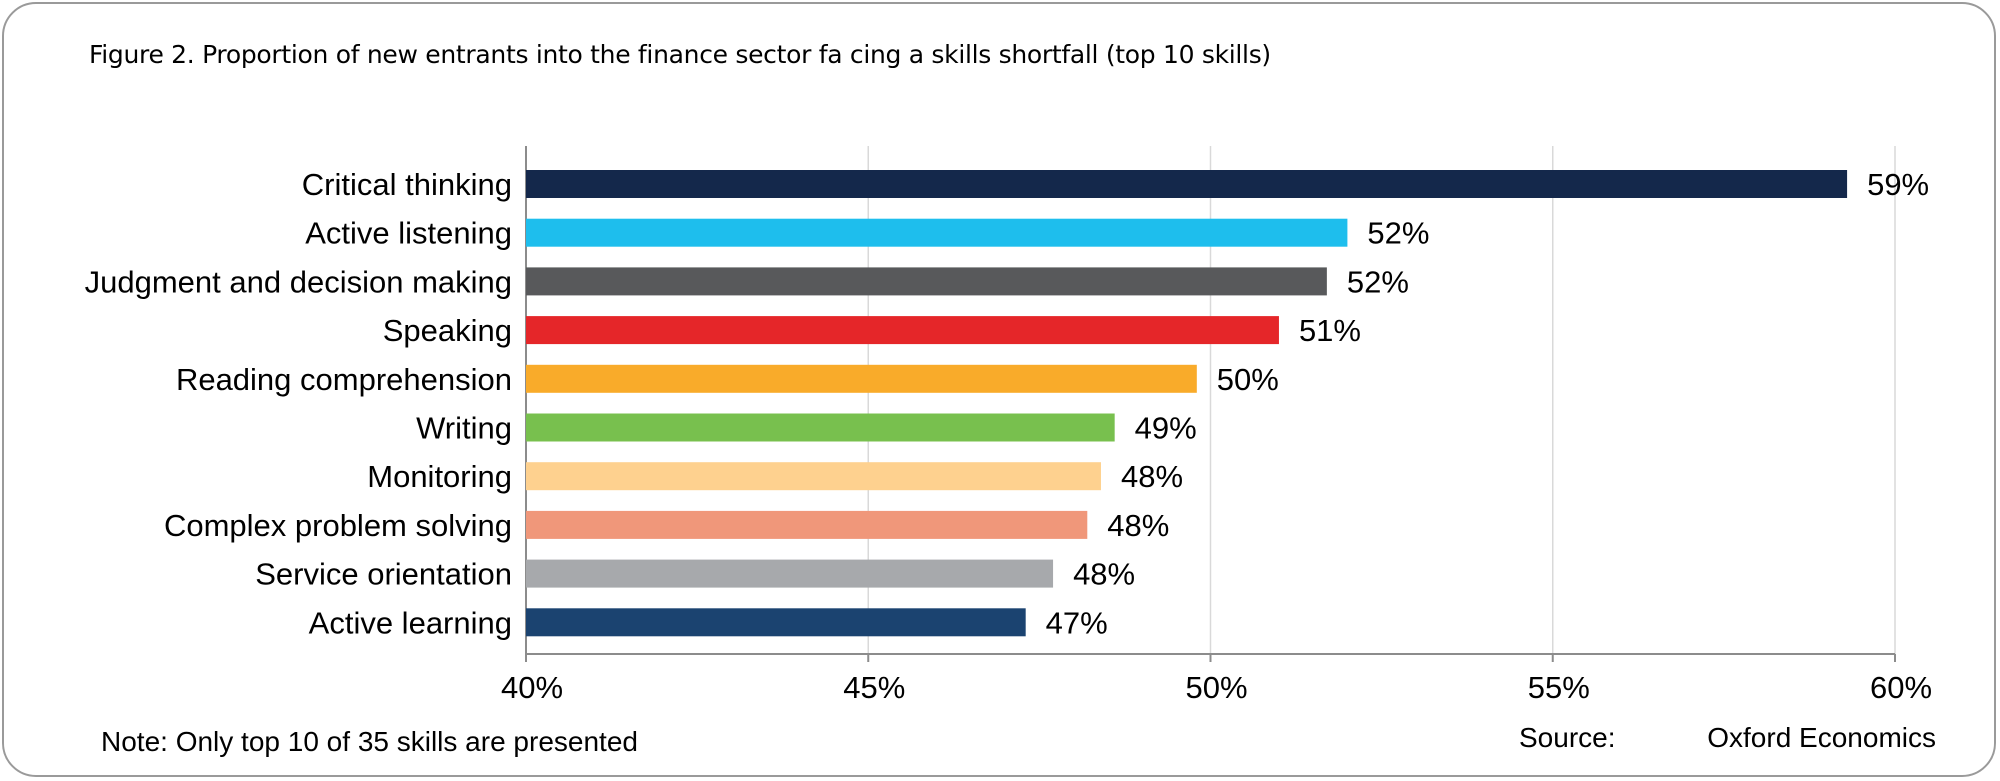  I want to click on y-tick-label: Complex problem solving, so click(338, 525).